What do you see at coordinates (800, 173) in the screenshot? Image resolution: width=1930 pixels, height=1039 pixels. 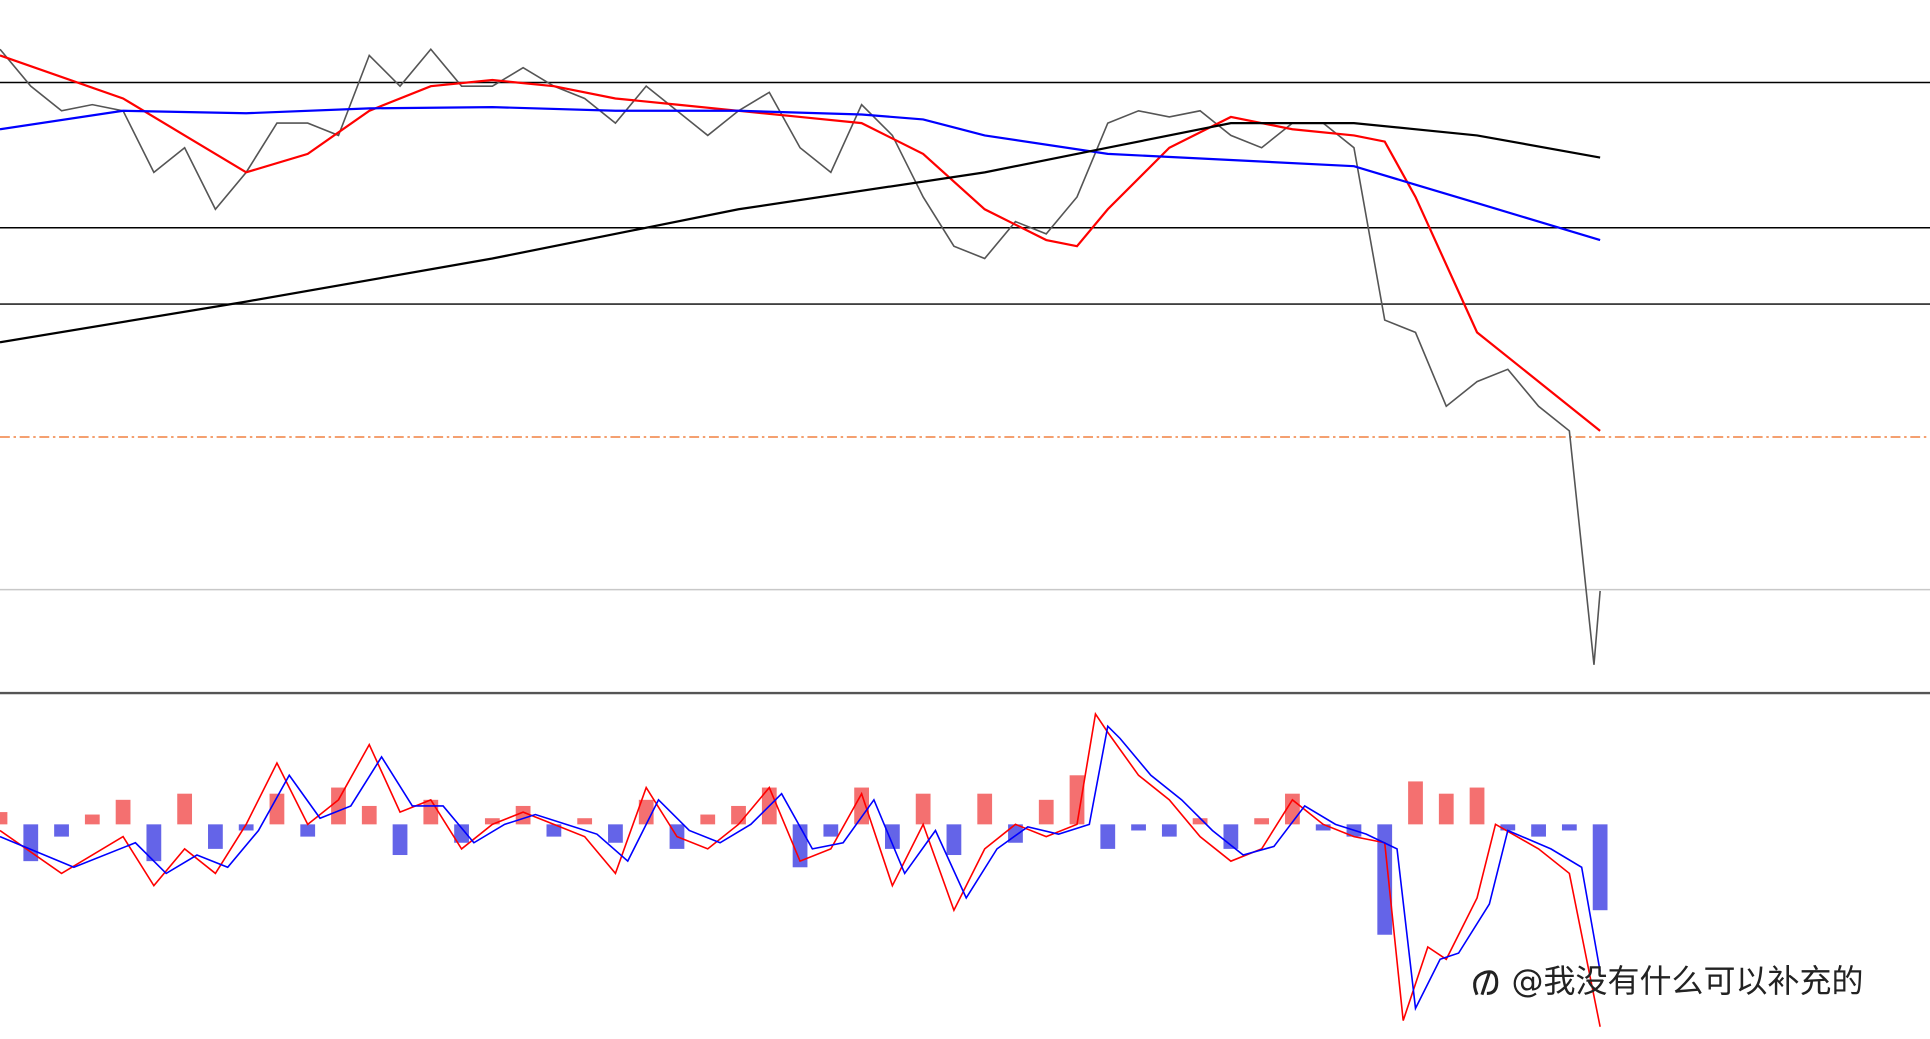 I see `series-line` at bounding box center [800, 173].